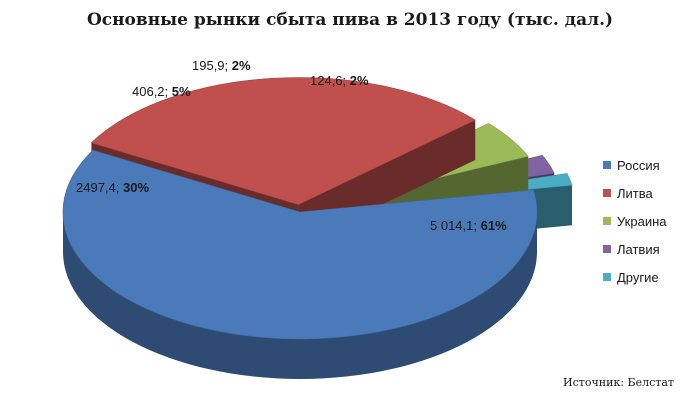 This screenshot has width=700, height=400. What do you see at coordinates (607, 165) in the screenshot?
I see `legend-swatch-russia` at bounding box center [607, 165].